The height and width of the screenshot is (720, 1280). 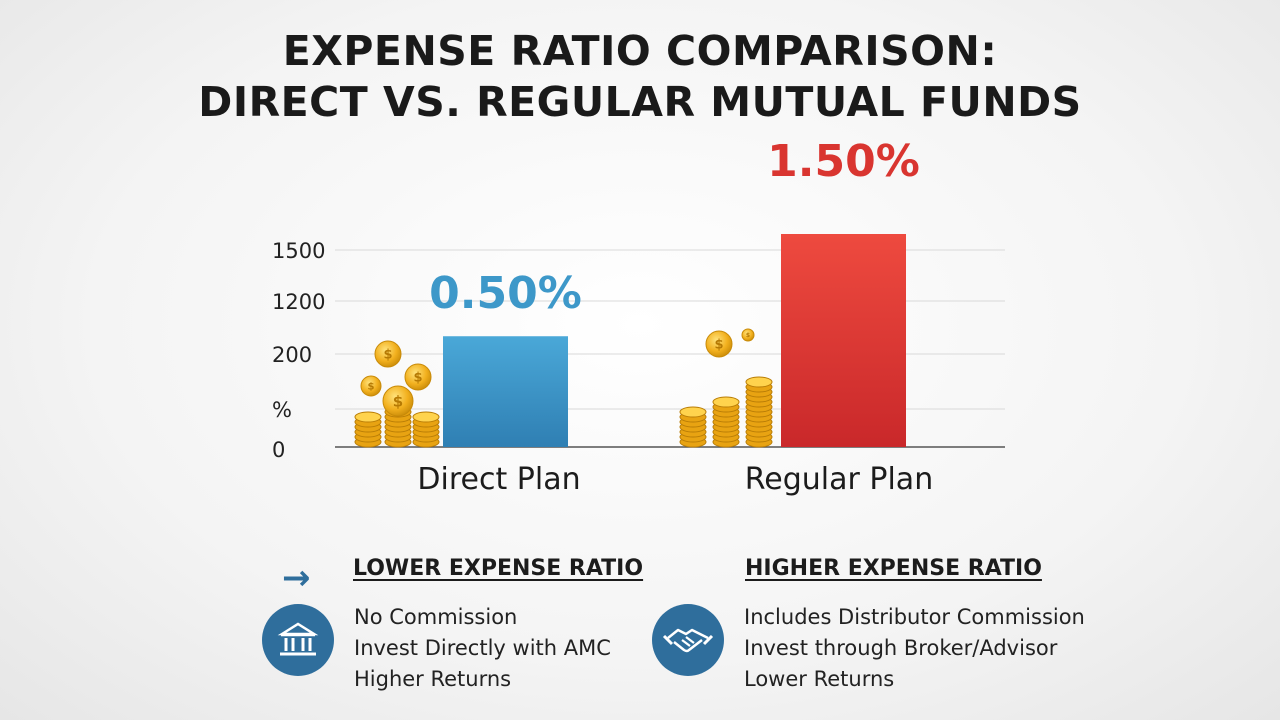 I want to click on value-label-direct: 0.50%, so click(x=505, y=293).